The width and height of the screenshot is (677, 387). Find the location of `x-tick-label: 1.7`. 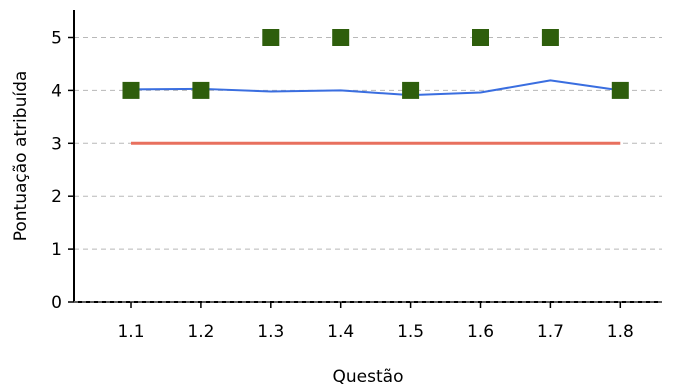

x-tick-label: 1.7 is located at coordinates (550, 332).